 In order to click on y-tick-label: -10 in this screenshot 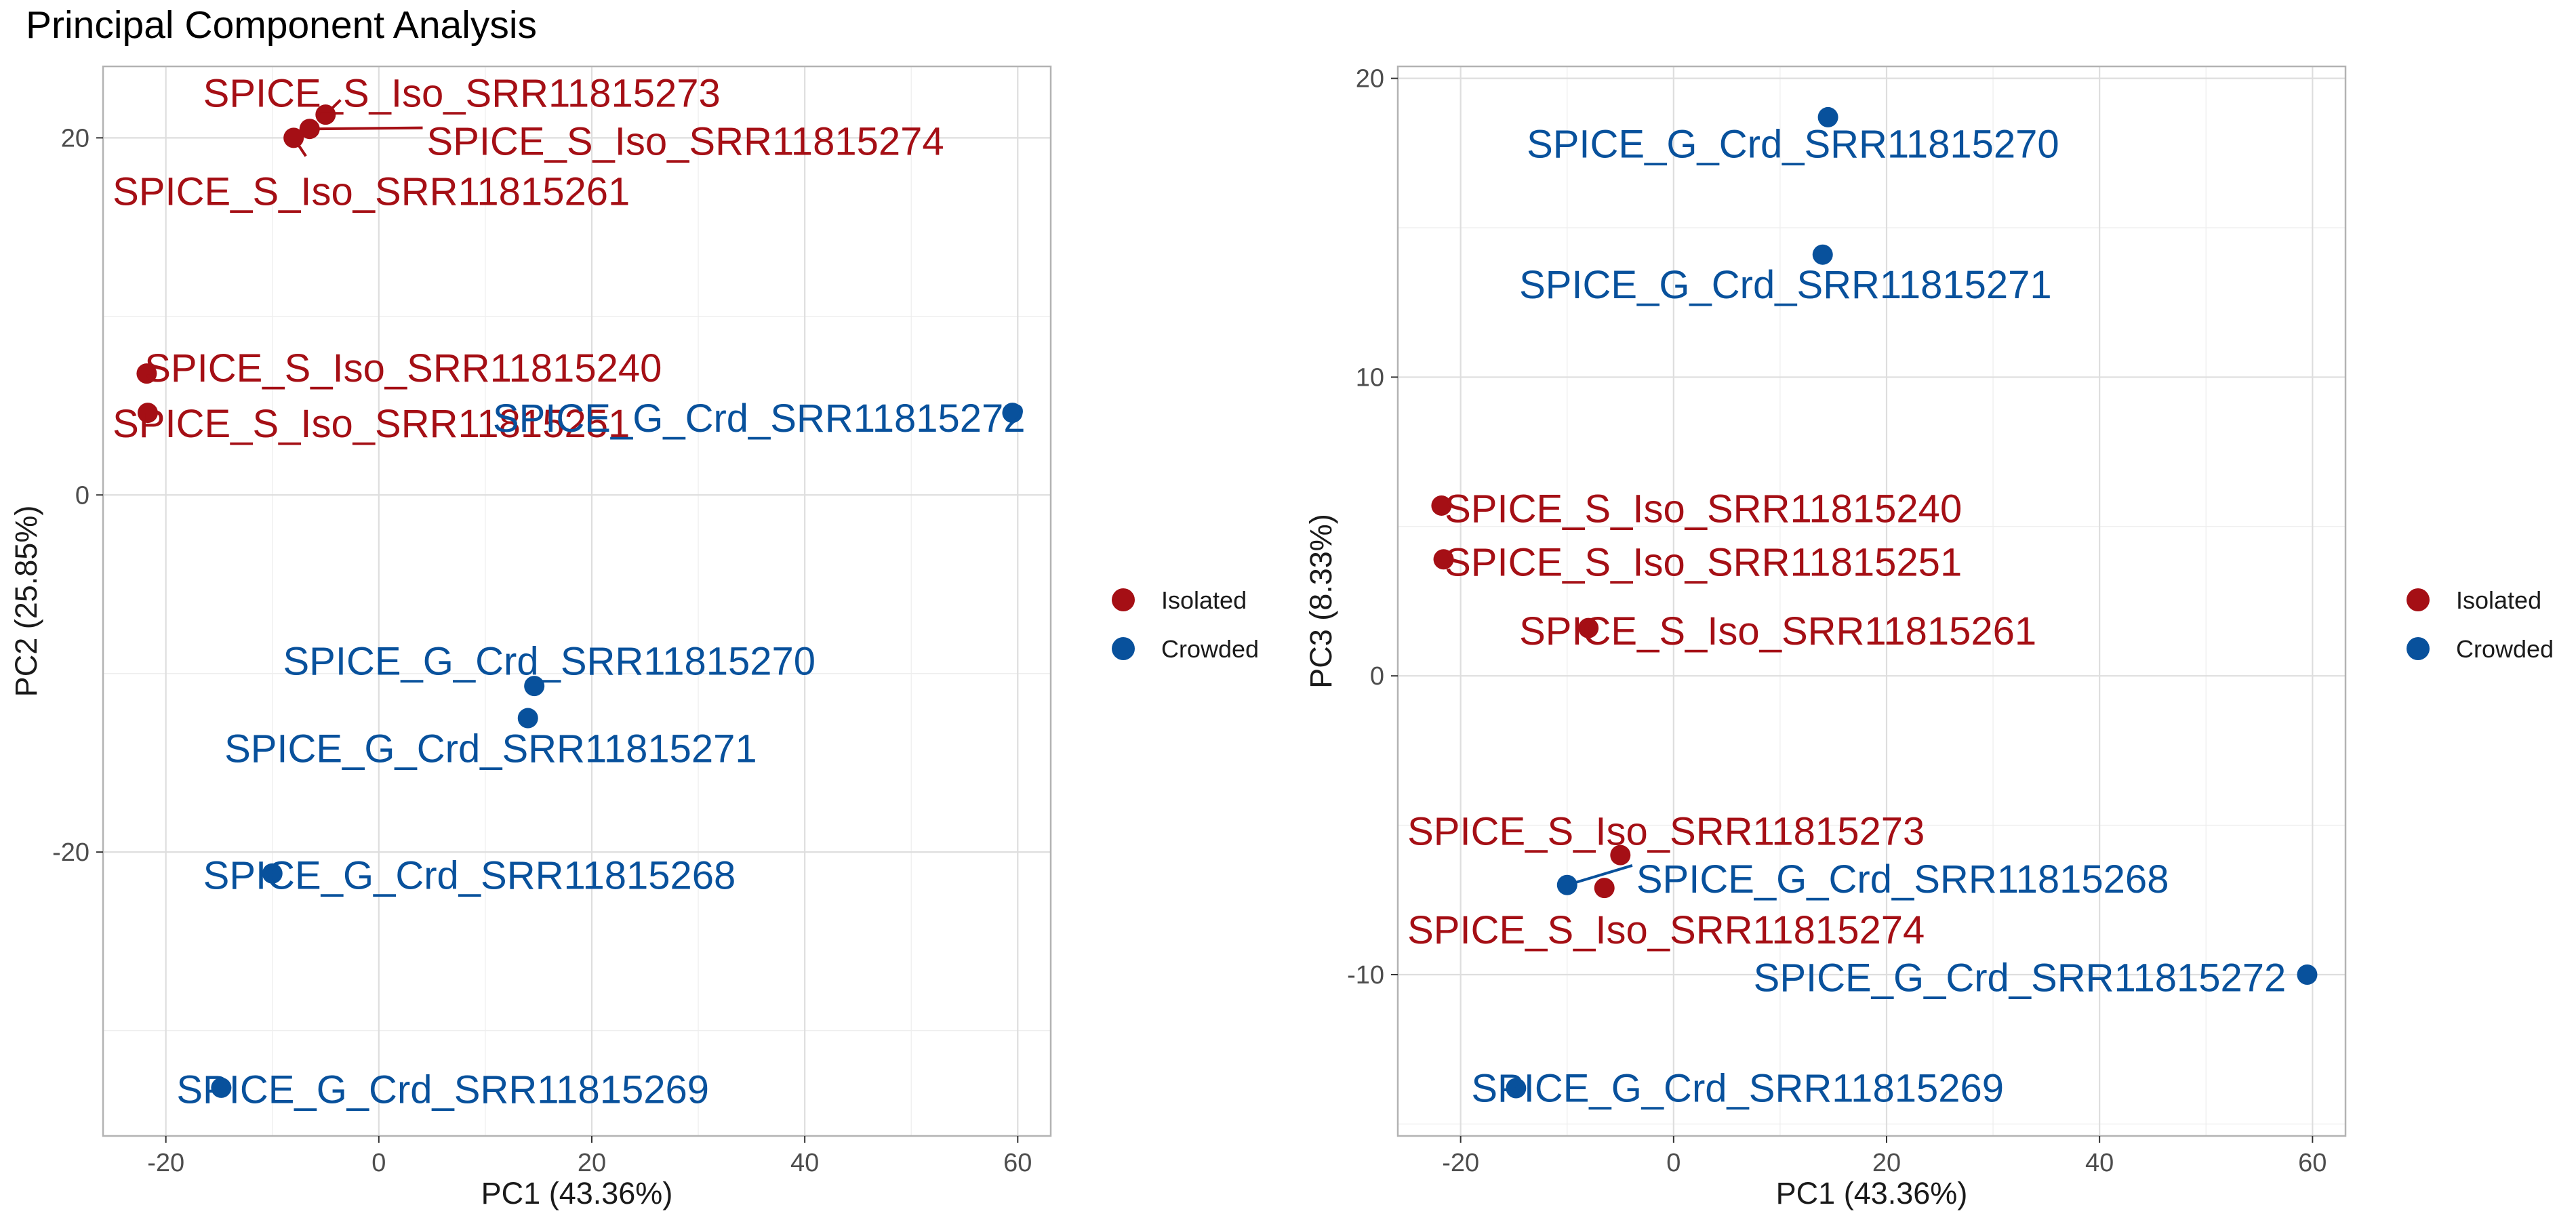, I will do `click(1365, 976)`.